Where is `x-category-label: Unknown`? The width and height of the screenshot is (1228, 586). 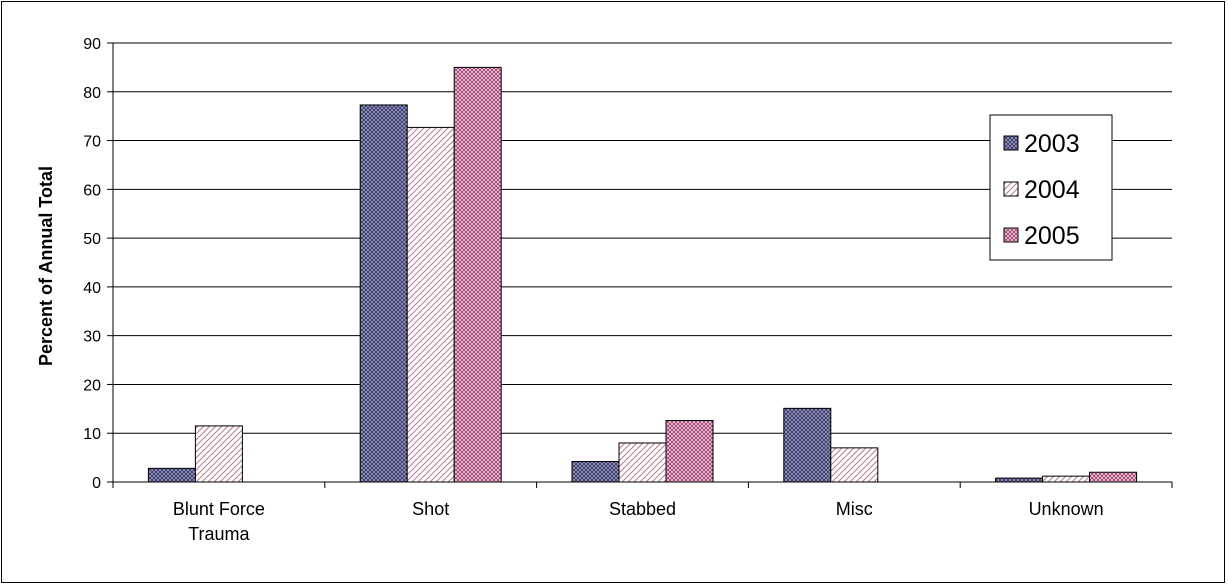 x-category-label: Unknown is located at coordinates (1066, 509).